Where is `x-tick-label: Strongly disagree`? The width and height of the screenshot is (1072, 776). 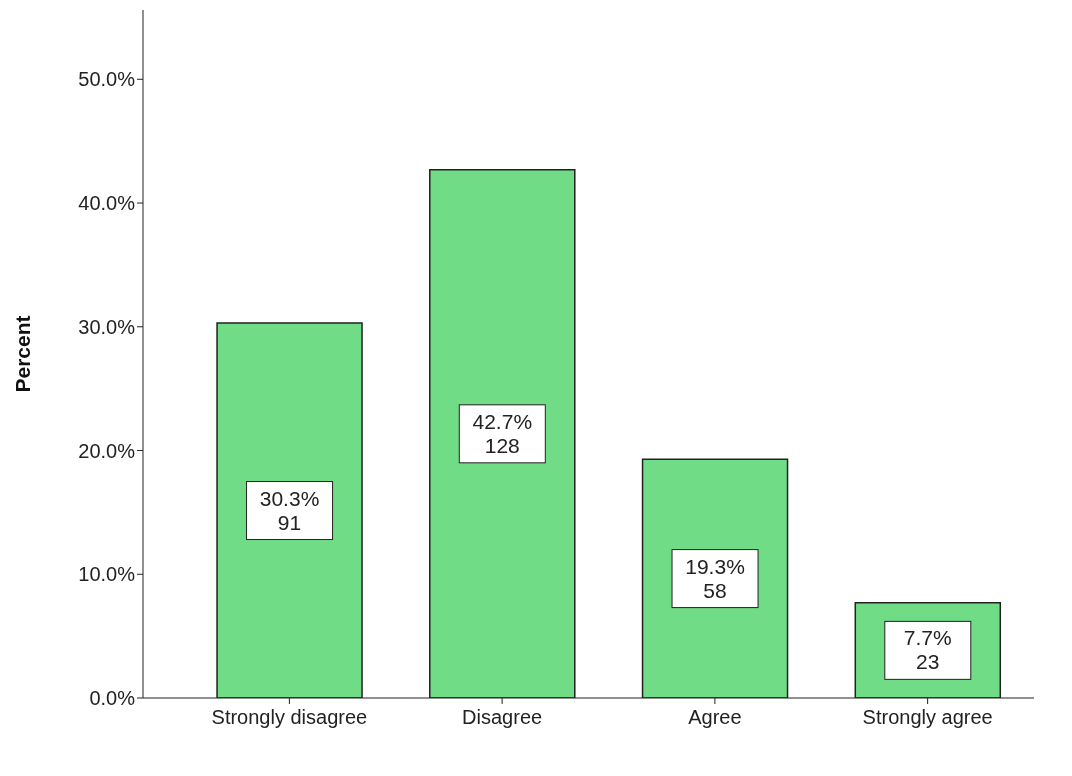
x-tick-label: Strongly disagree is located at coordinates (289, 717).